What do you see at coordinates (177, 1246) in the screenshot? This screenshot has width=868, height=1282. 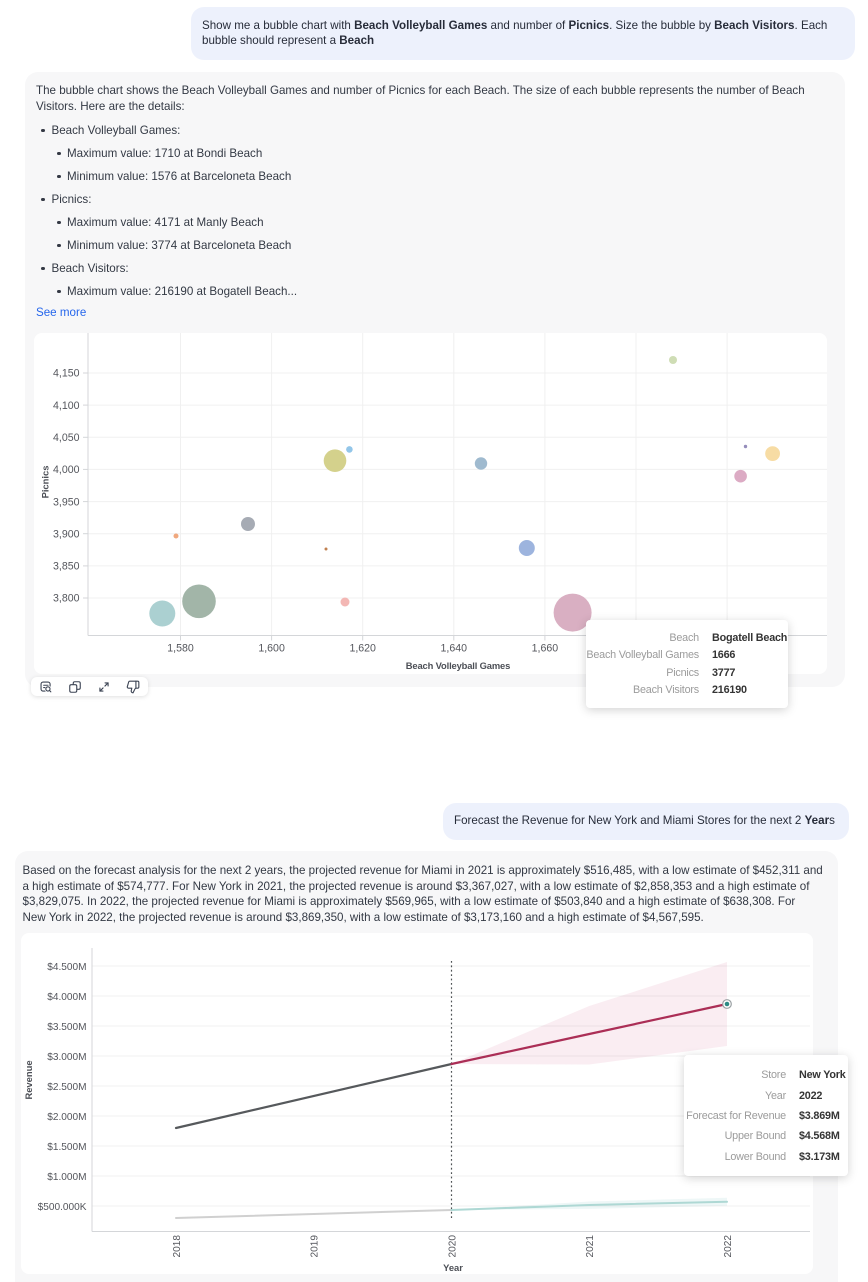 I see `svg-text: 2018` at bounding box center [177, 1246].